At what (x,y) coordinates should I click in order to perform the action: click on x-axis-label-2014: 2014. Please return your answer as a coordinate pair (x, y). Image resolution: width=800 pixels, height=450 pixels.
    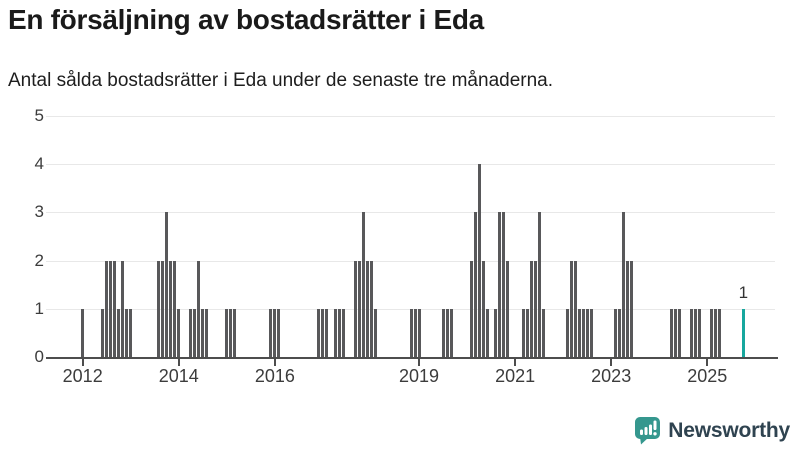
    Looking at the image, I should click on (178, 376).